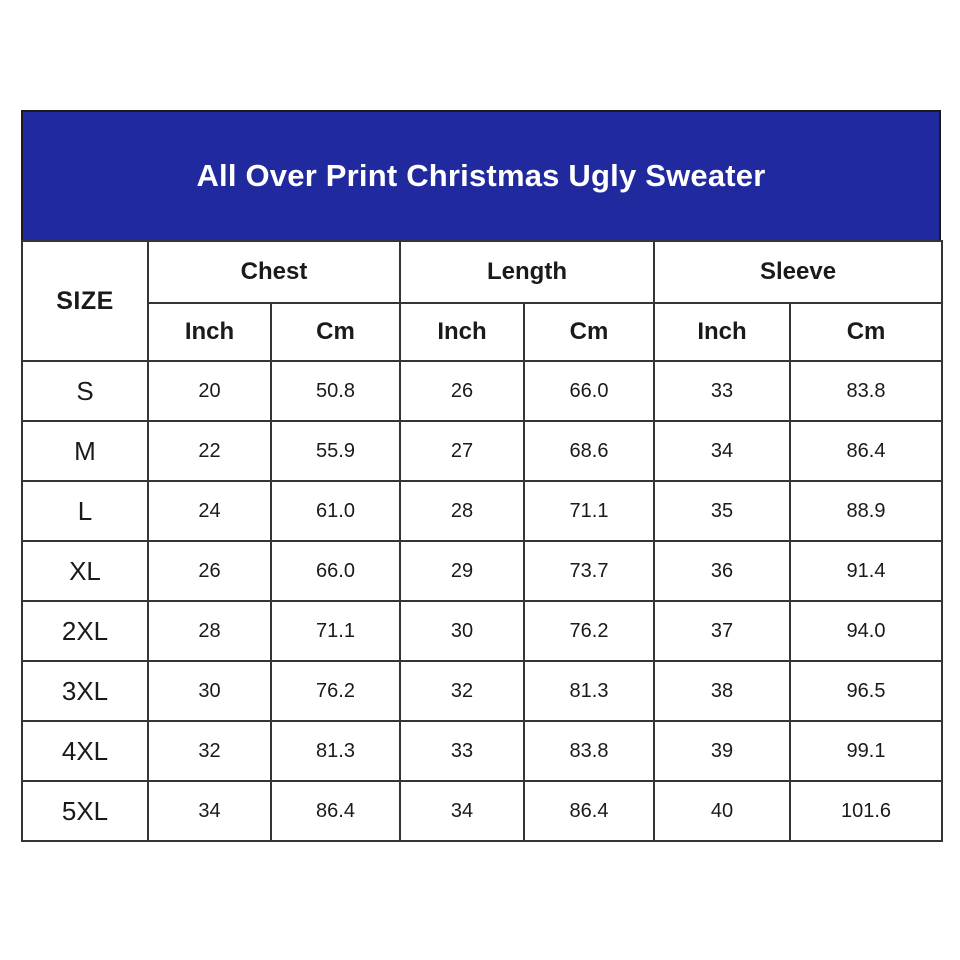  What do you see at coordinates (85, 811) in the screenshot?
I see `size-label: 5XL` at bounding box center [85, 811].